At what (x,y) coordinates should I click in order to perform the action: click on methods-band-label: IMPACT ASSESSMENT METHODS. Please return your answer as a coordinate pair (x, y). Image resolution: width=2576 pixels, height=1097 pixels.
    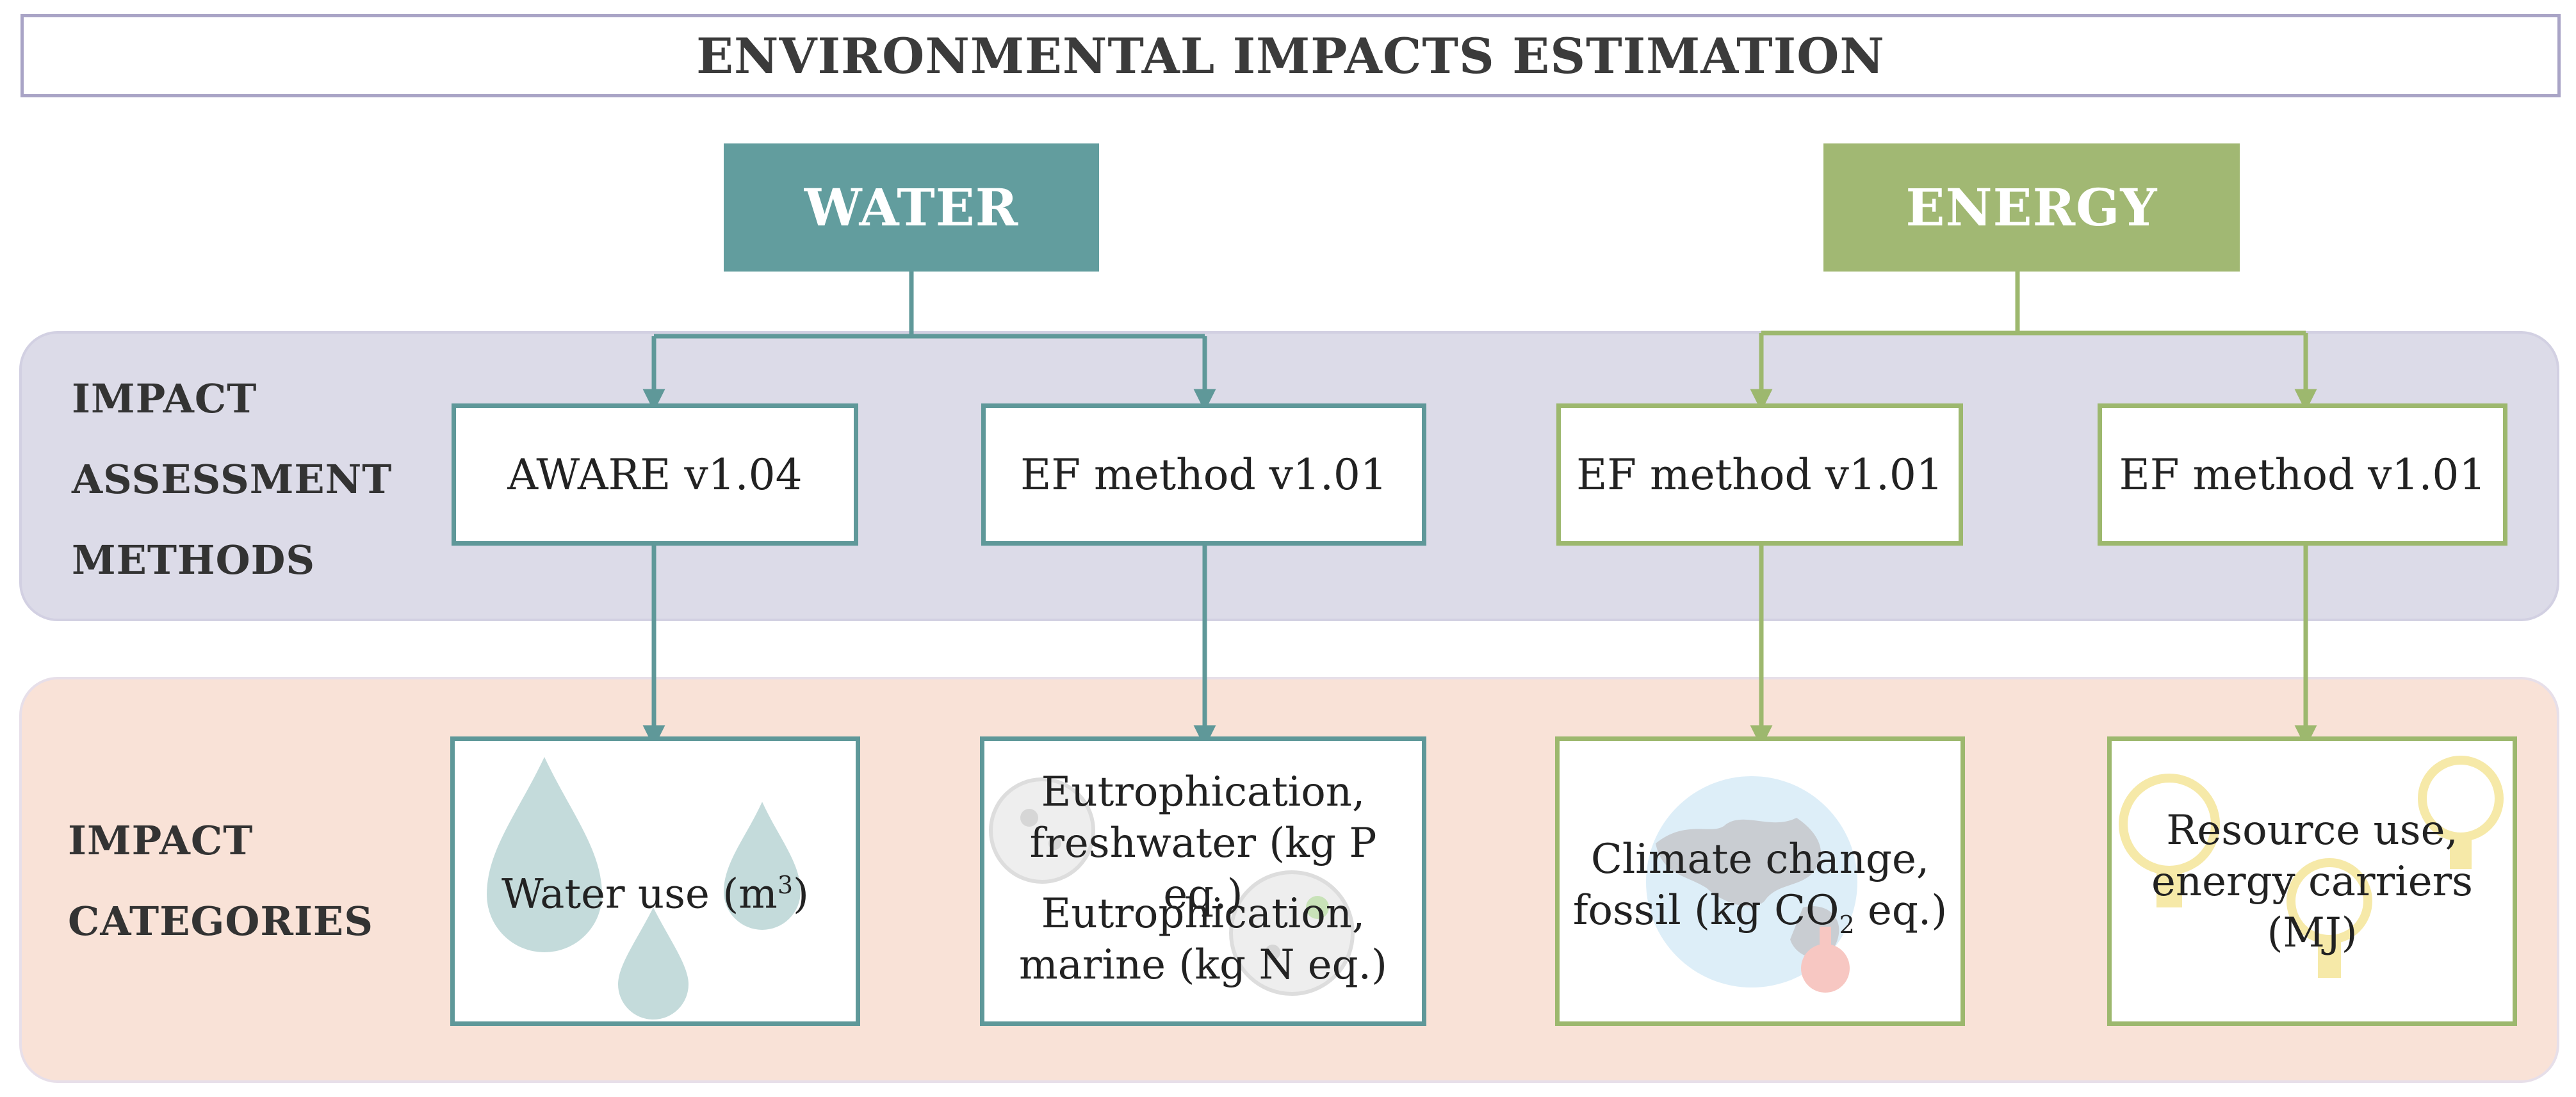
    Looking at the image, I should click on (232, 480).